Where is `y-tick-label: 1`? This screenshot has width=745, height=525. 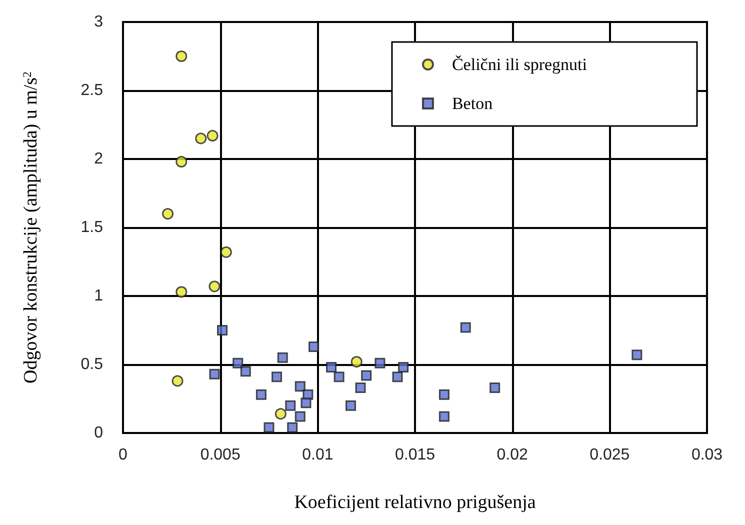
y-tick-label: 1 is located at coordinates (99, 296).